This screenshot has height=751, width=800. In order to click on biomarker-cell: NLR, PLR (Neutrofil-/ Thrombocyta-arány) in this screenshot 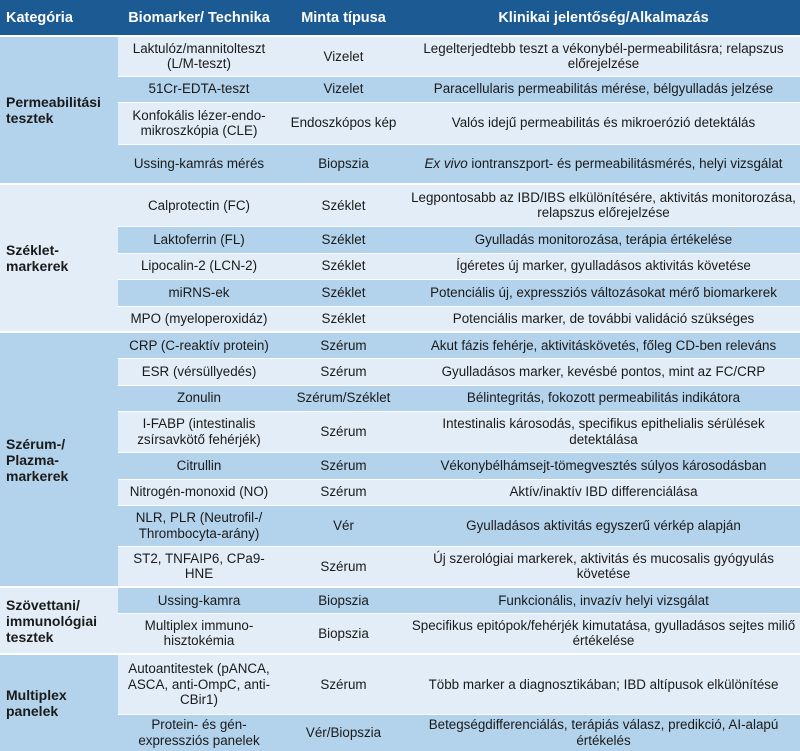, I will do `click(199, 525)`.